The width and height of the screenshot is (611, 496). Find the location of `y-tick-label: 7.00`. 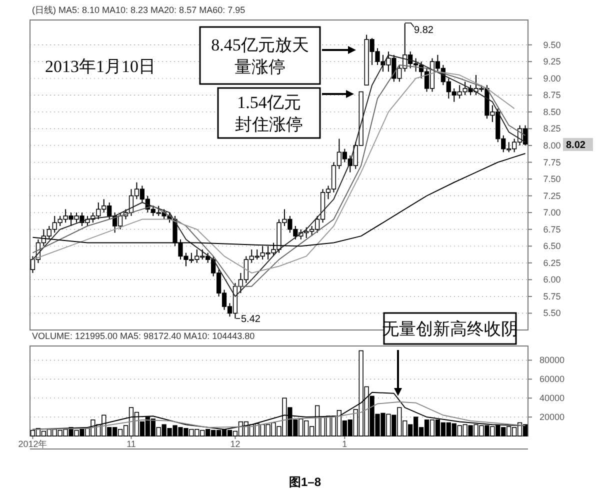

y-tick-label: 7.00 is located at coordinates (552, 213).